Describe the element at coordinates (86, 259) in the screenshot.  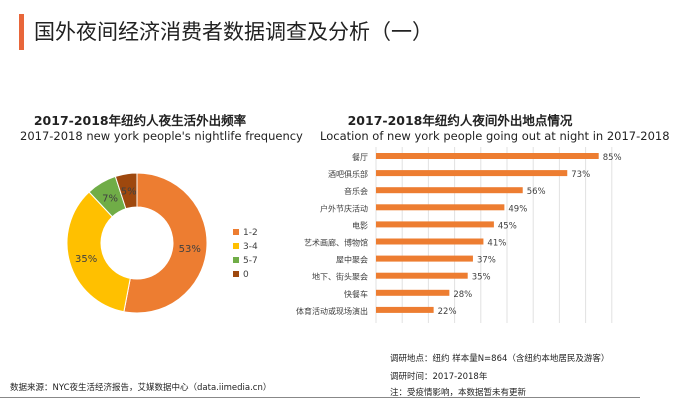
I see `slice-label: 35%` at that location.